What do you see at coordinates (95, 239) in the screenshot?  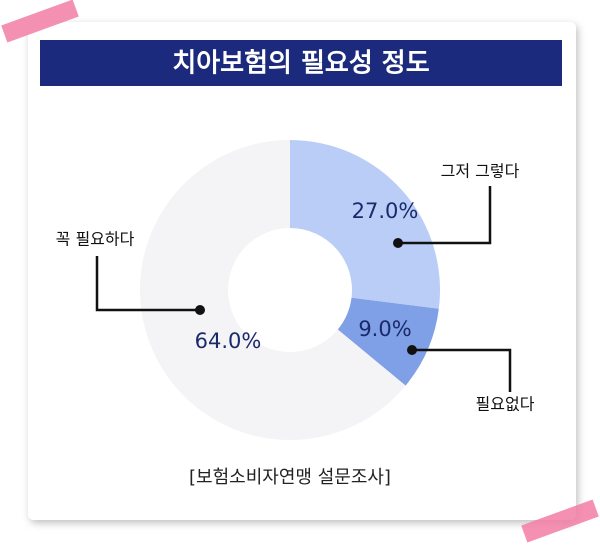 I see `category-label: 꼭 필요하다` at bounding box center [95, 239].